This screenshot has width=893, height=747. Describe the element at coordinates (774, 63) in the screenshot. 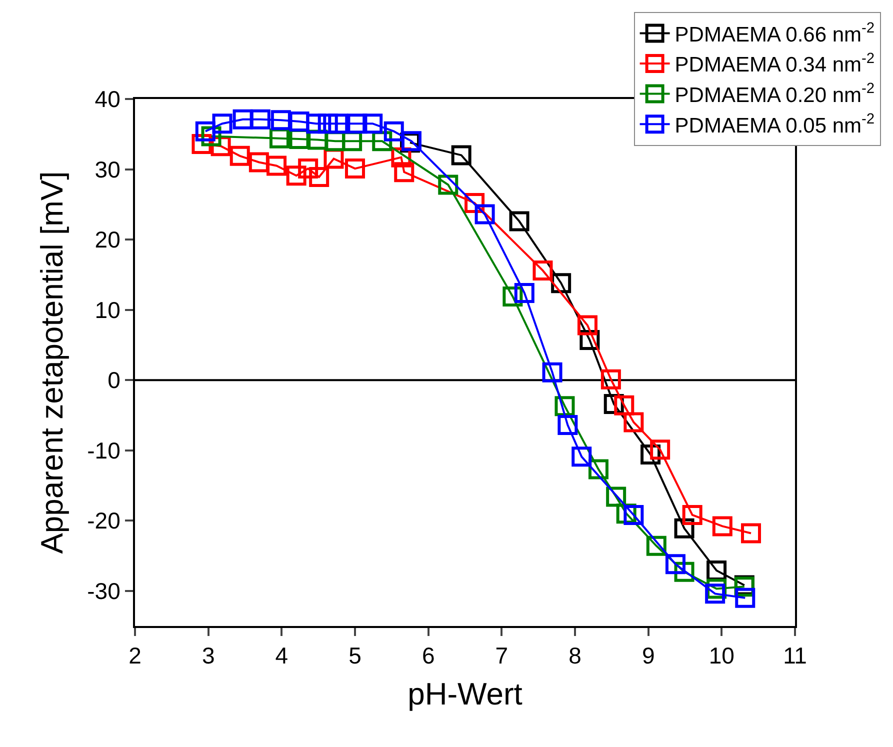

I see `legend-label: PDMAEMA 0.34 nm$^{-2}$` at that location.